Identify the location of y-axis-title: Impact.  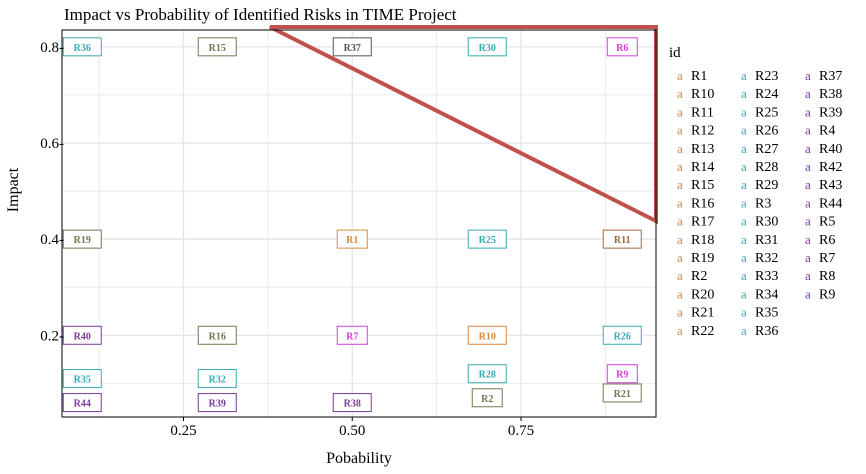
(13, 189).